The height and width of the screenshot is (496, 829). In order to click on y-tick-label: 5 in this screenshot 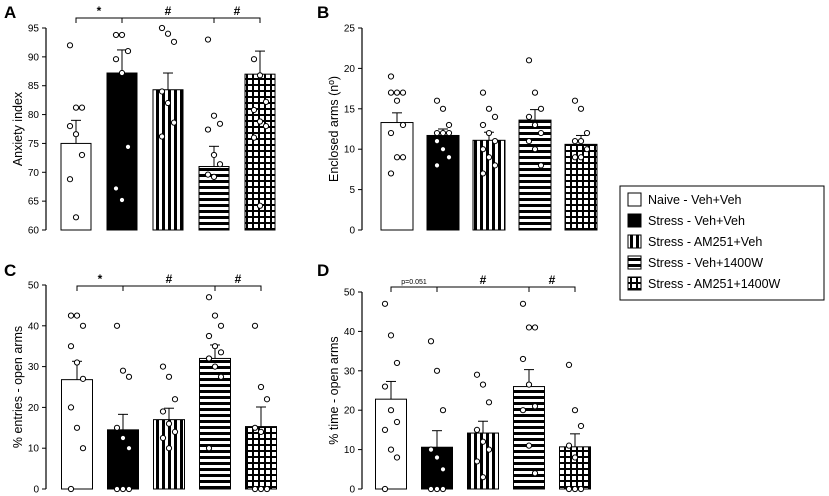, I will do `click(352, 190)`.